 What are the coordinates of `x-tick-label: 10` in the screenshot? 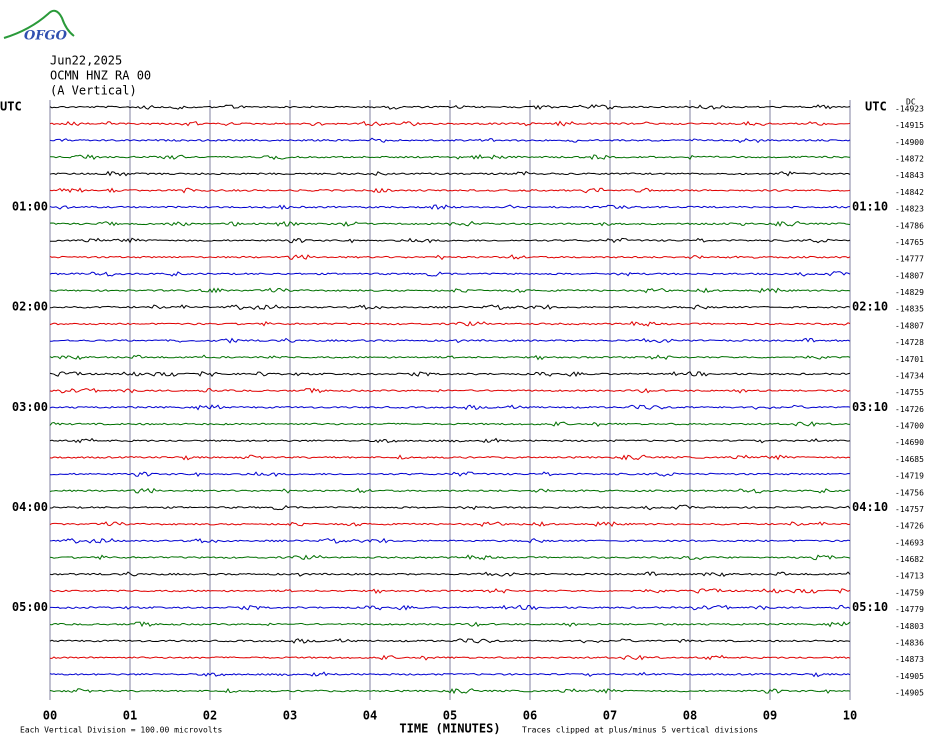 It's located at (850, 716).